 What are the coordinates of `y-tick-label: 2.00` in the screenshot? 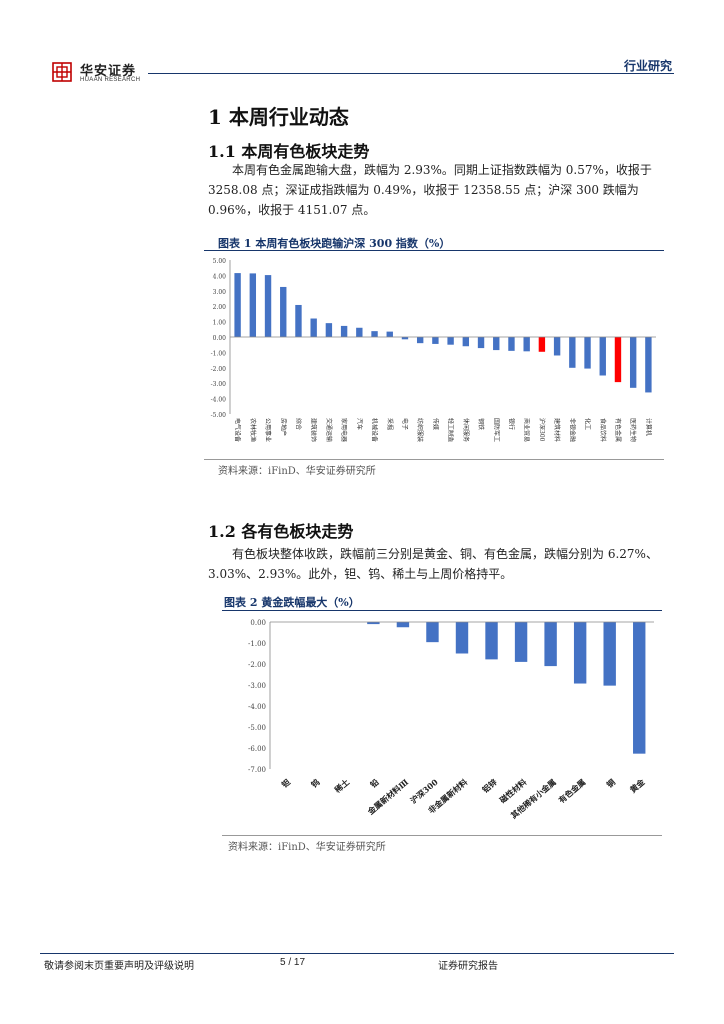 It's located at (220, 307).